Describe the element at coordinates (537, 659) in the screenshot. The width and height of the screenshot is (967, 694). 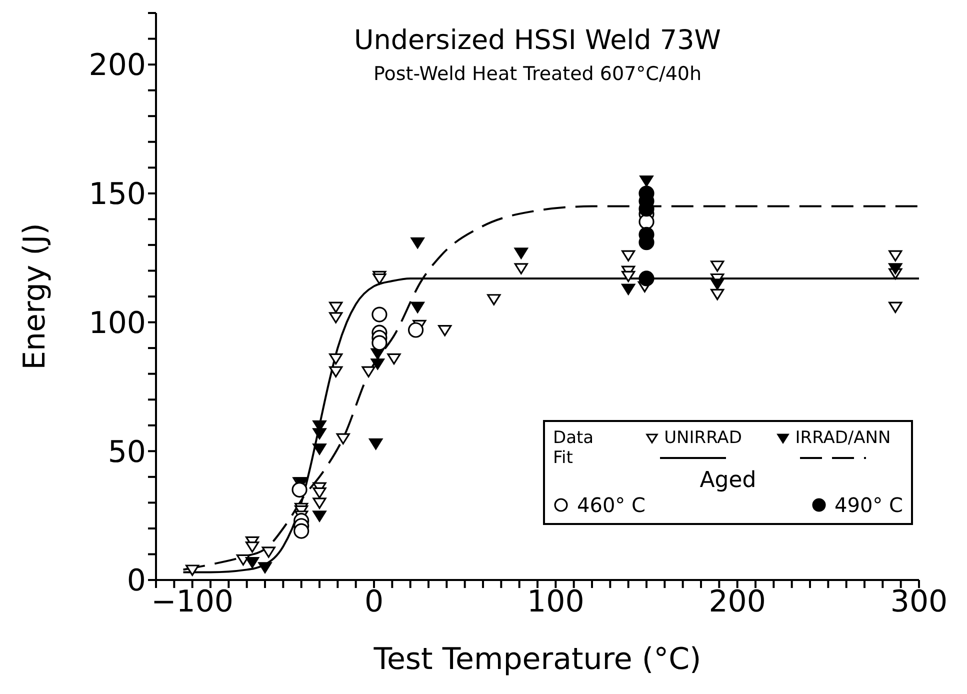
I see `x-axis-title: Test Temperature (°C)` at that location.